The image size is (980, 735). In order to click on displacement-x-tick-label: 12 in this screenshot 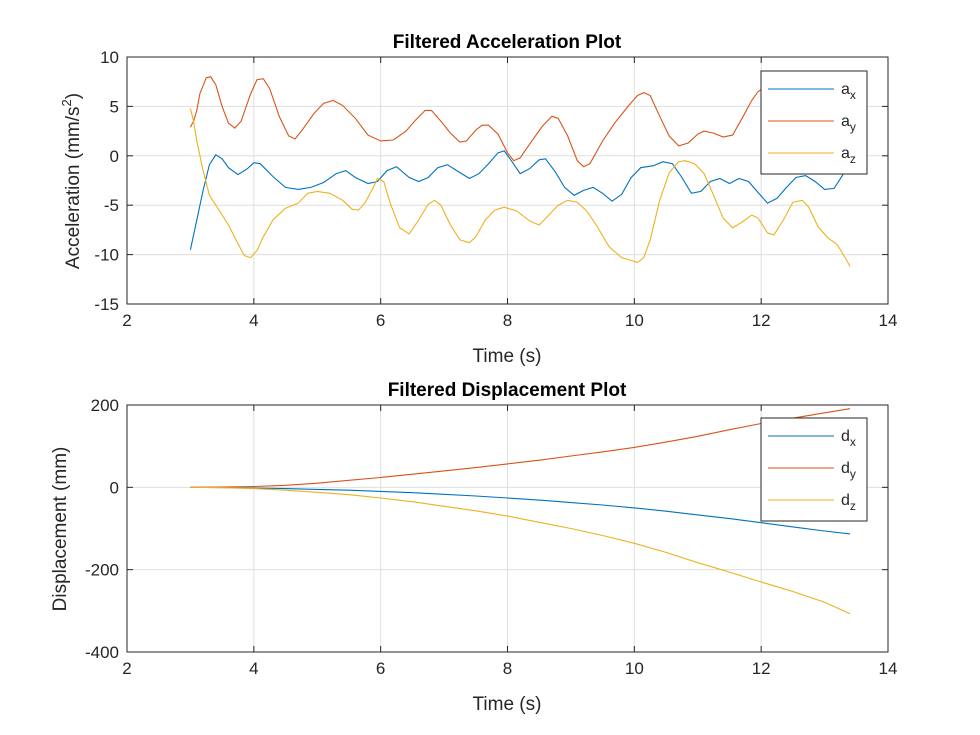, I will do `click(761, 668)`.